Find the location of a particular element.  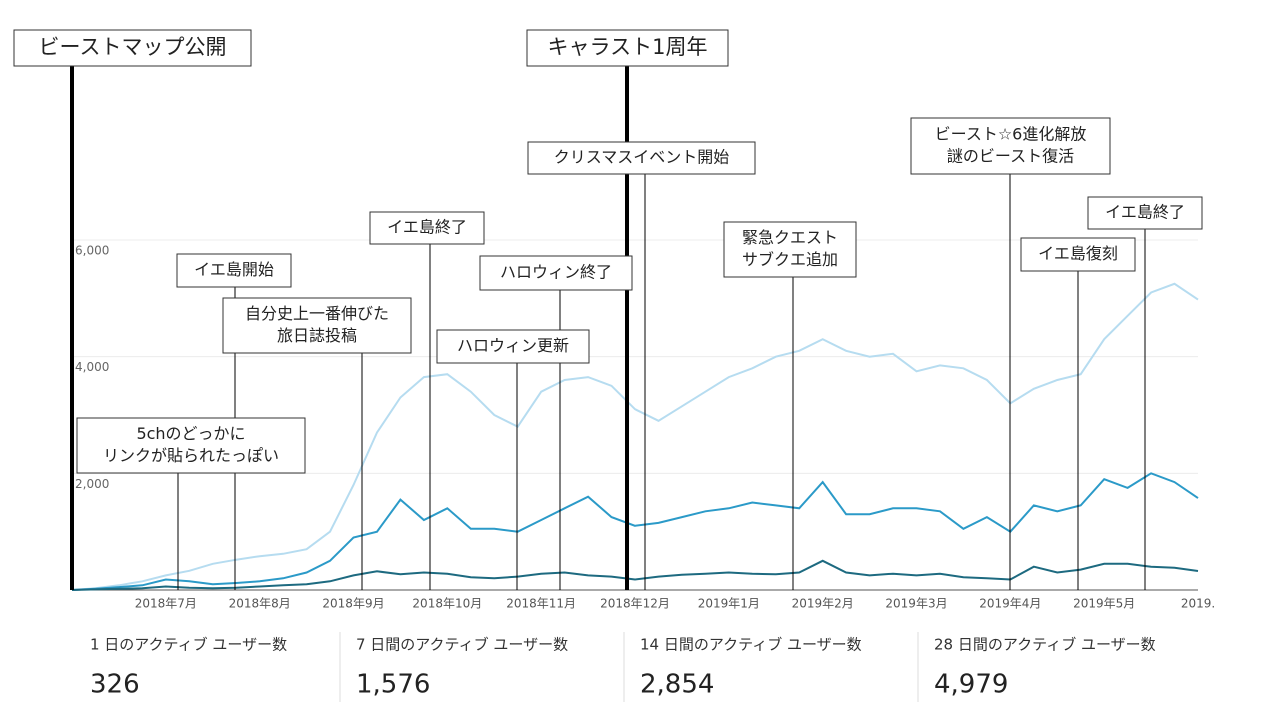

metric-value: 1,576 is located at coordinates (393, 685).